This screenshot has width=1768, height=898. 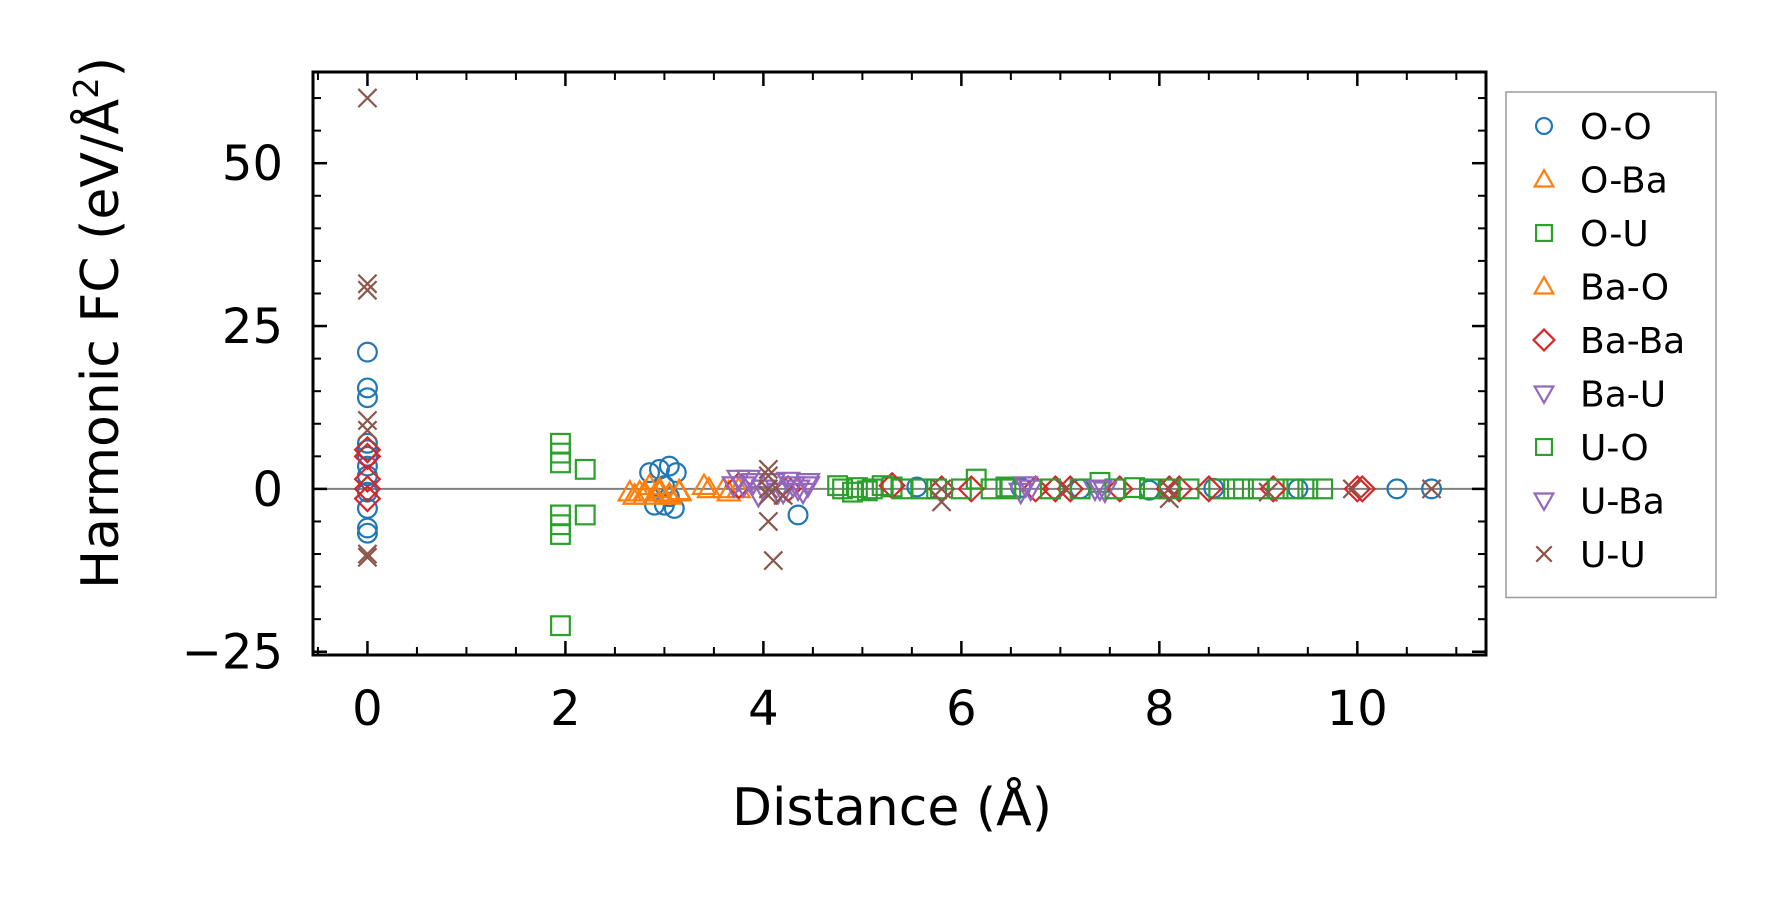 I want to click on legend-marker-u-ba, so click(x=1544, y=502).